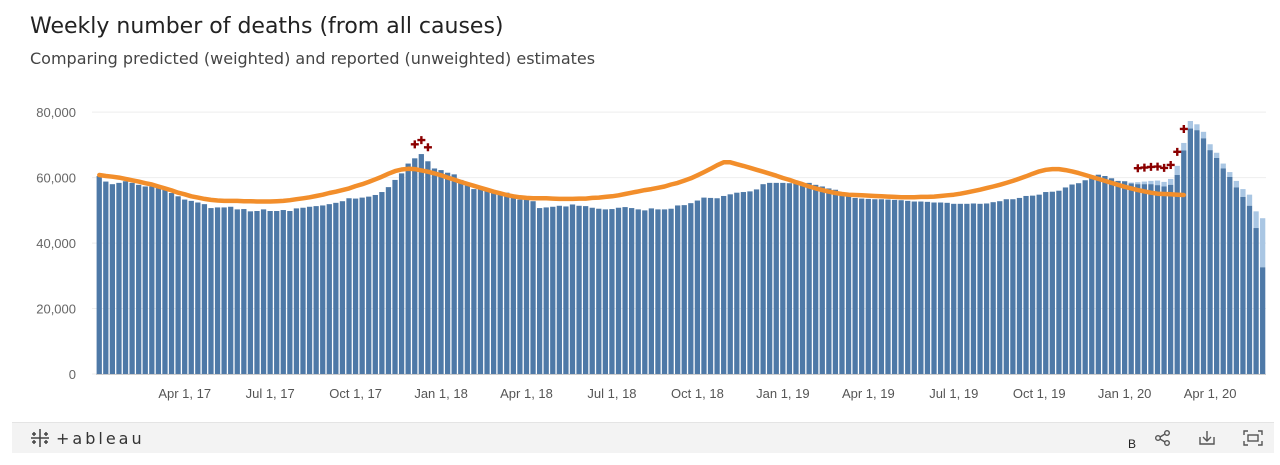 The height and width of the screenshot is (465, 1280). Describe the element at coordinates (72, 374) in the screenshot. I see `y-tick-label: 0` at that location.